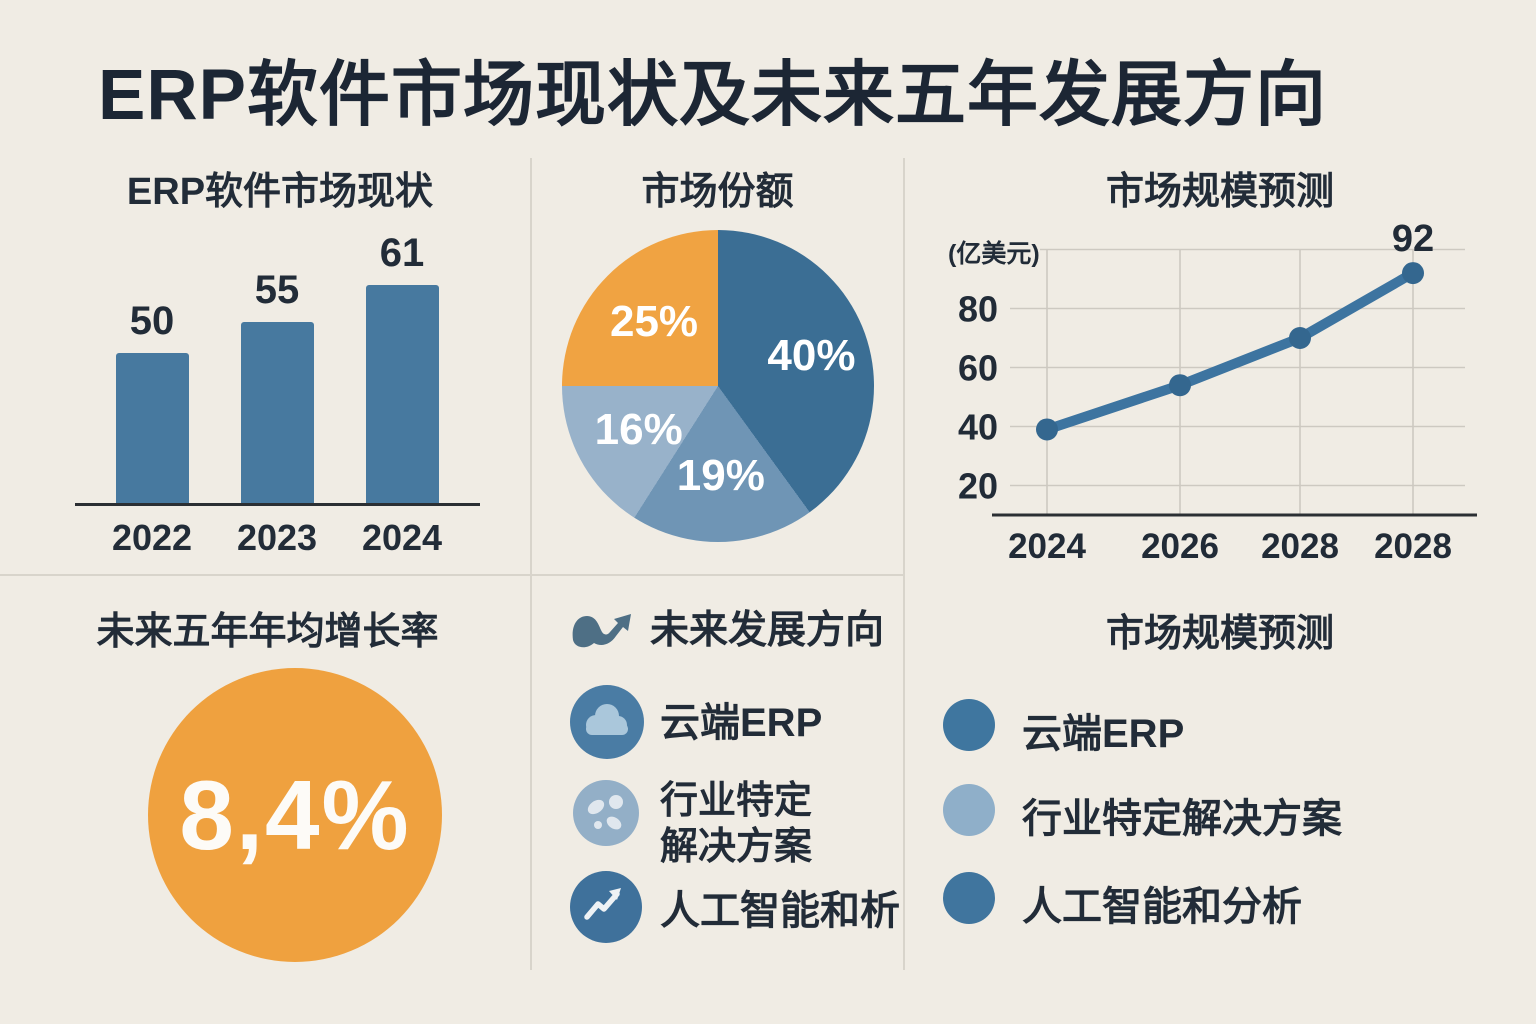 Image resolution: width=1536 pixels, height=1024 pixels. Describe the element at coordinates (402, 537) in the screenshot. I see `bar-category-label: 2024` at that location.